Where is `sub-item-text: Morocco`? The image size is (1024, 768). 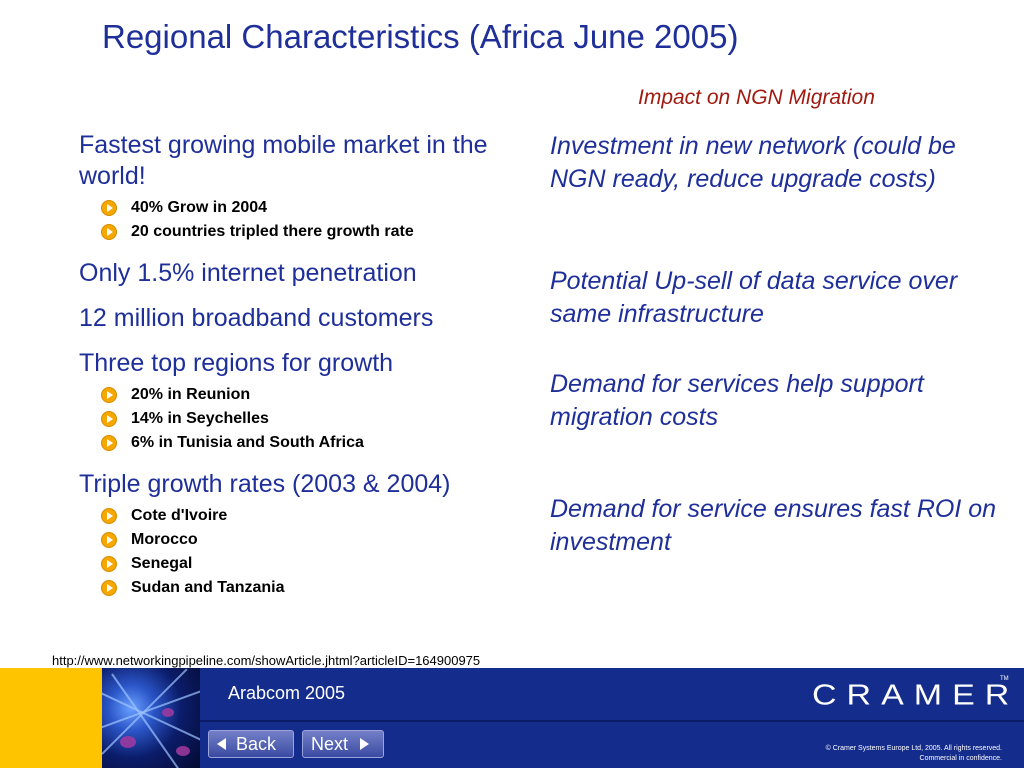 sub-item-text: Morocco is located at coordinates (164, 539).